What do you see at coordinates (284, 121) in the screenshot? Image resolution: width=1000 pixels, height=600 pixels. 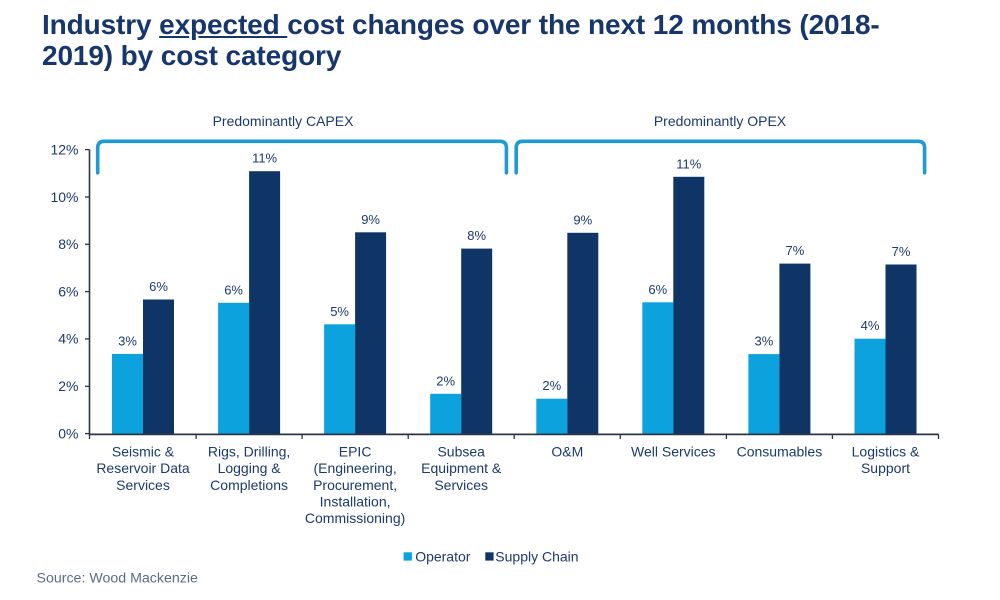 I see `svg-text: Predominantly CAPEX` at bounding box center [284, 121].